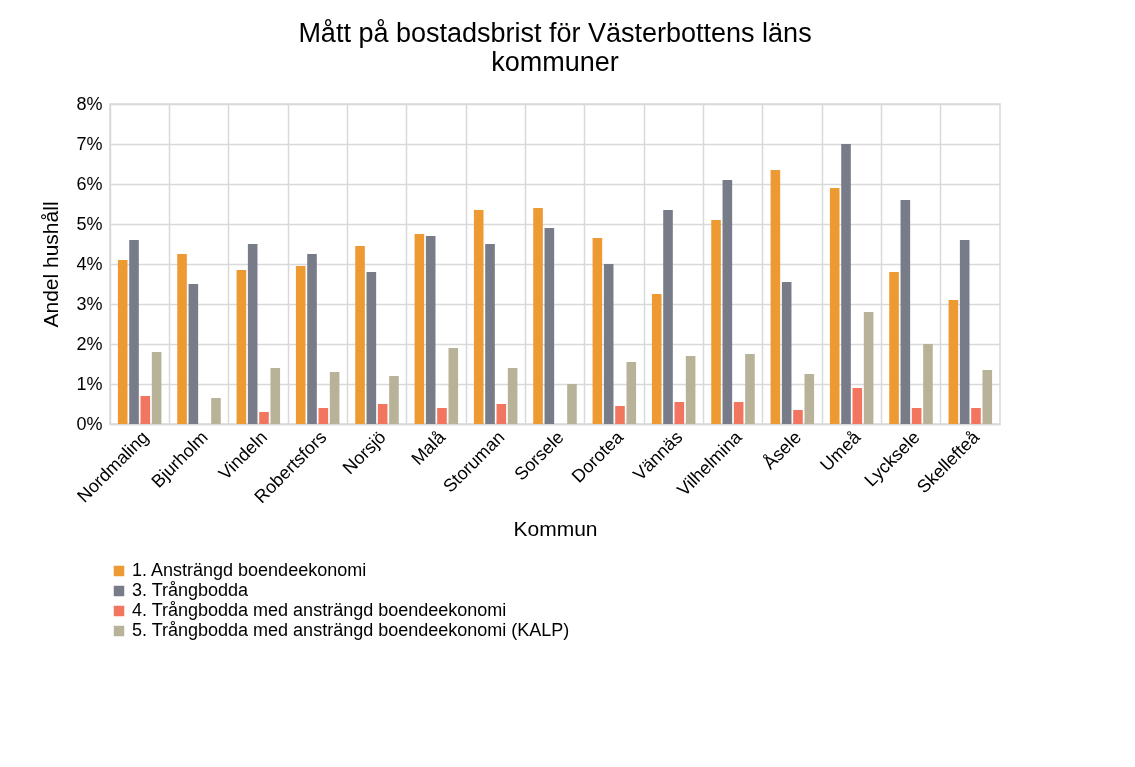  What do you see at coordinates (249, 570) in the screenshot?
I see `legend-label: 1. Ansträngd boendeekonomi` at bounding box center [249, 570].